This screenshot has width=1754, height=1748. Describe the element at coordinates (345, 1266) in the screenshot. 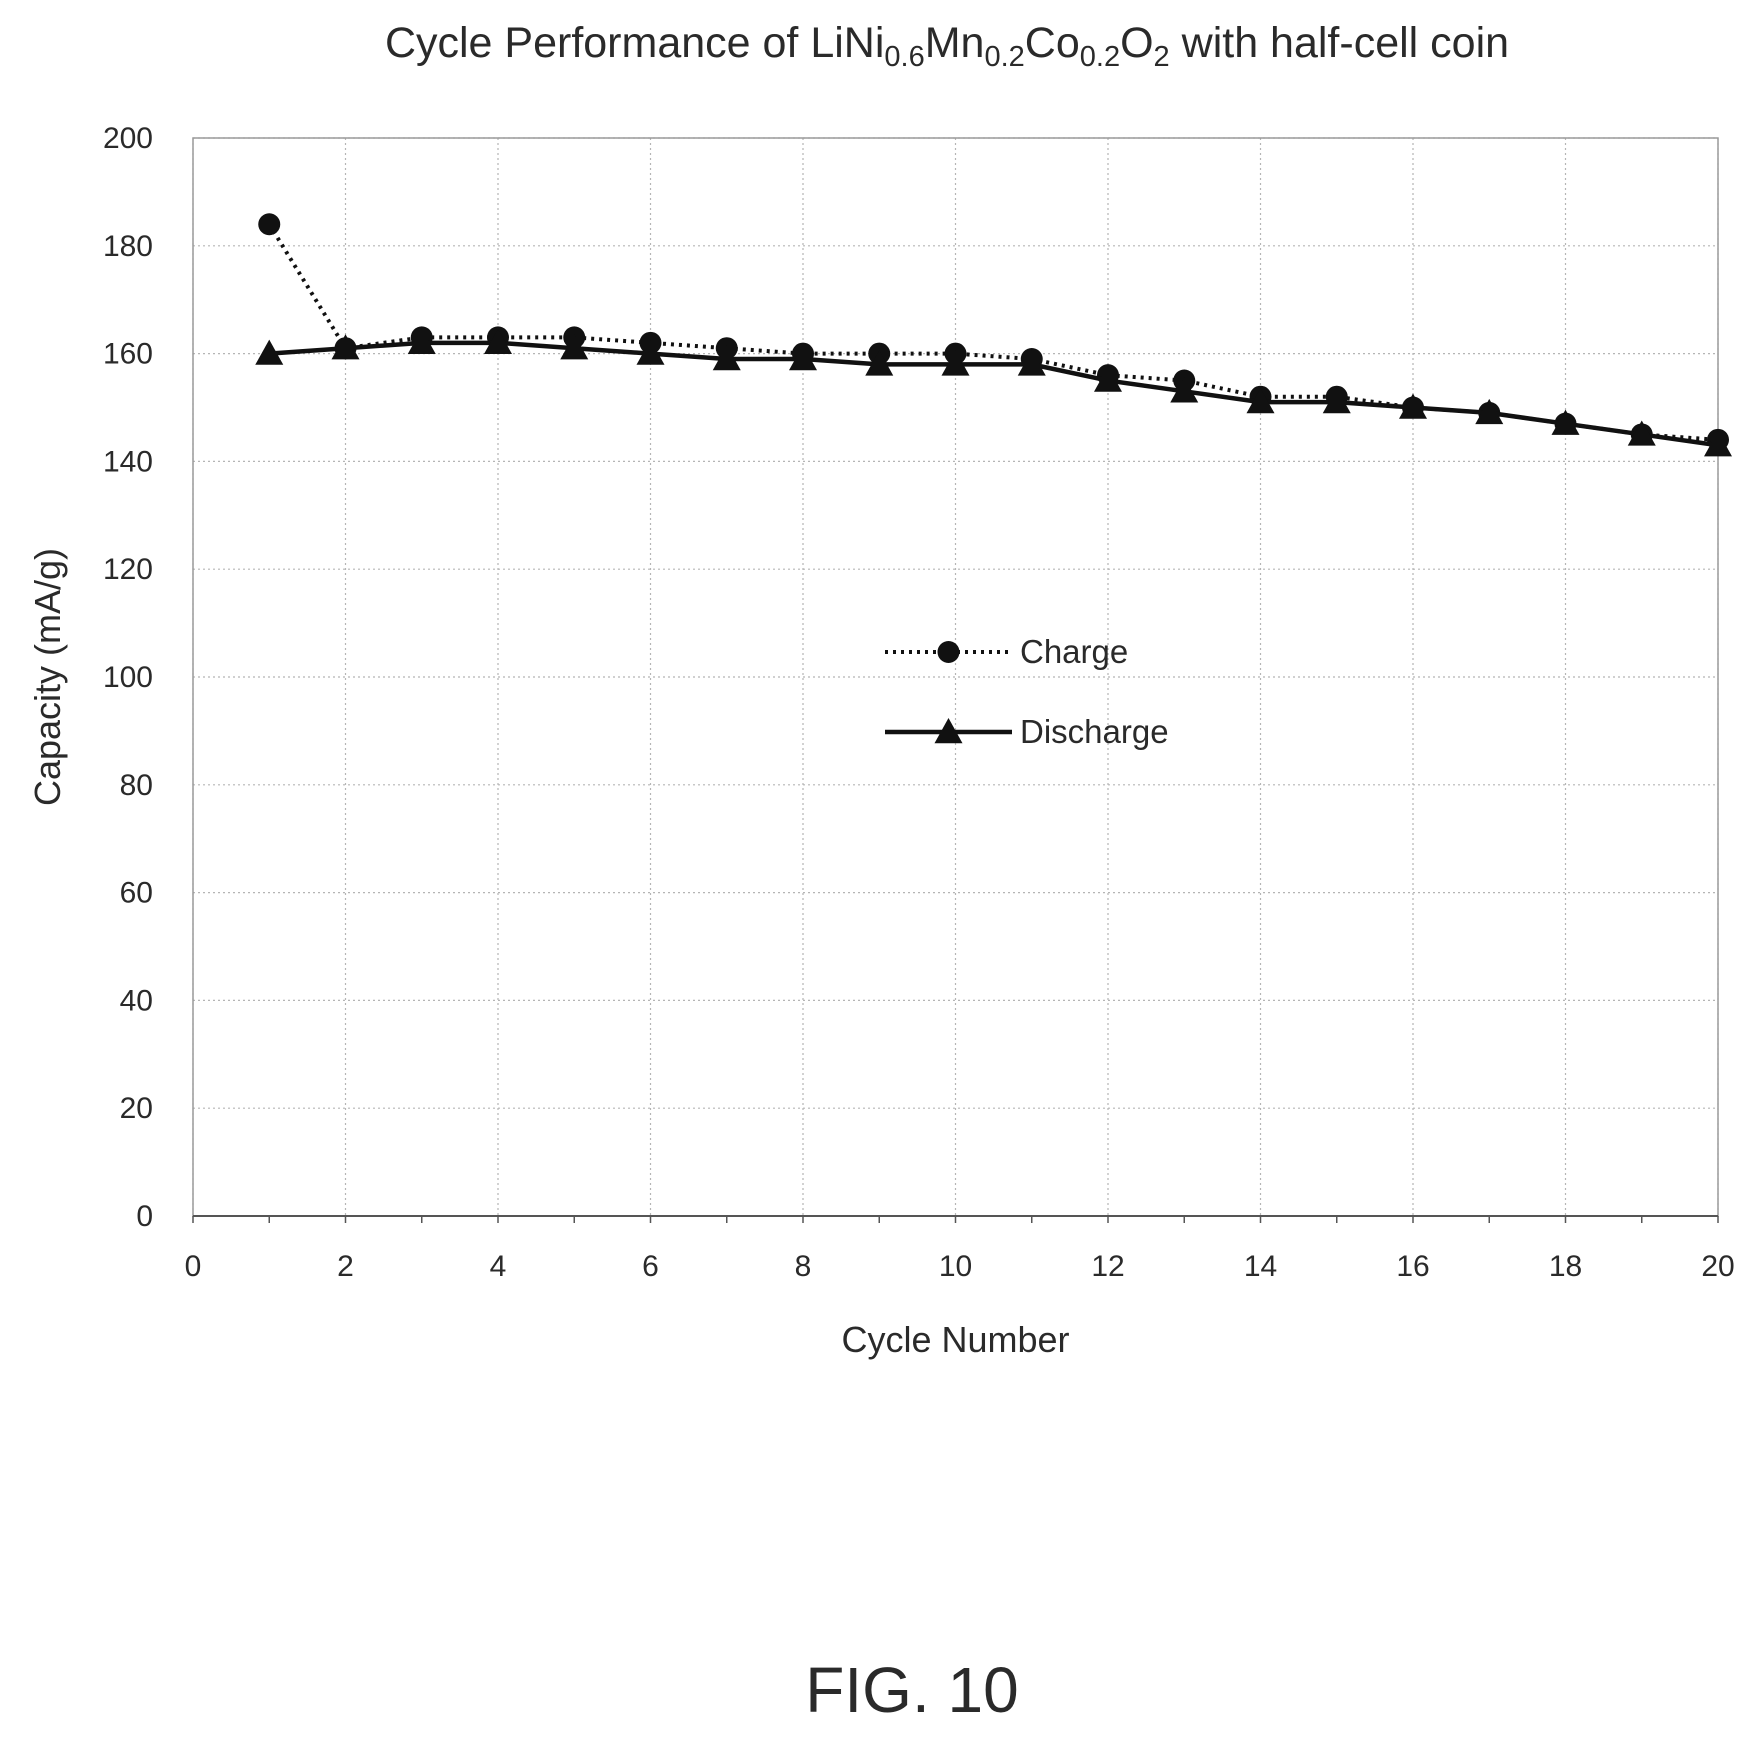

I see `x-tick-label: 2` at that location.